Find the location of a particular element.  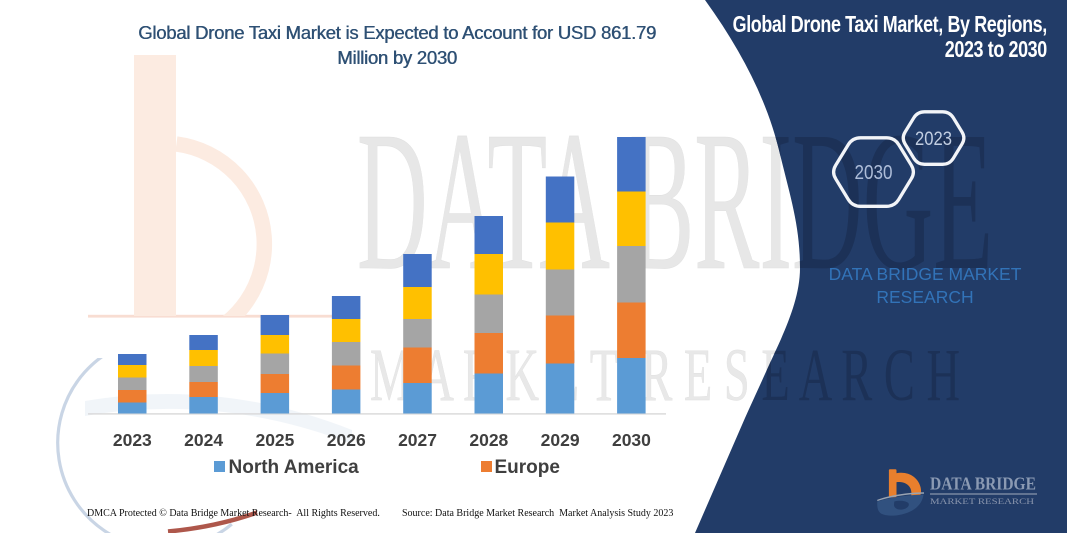

svg-text: DATA BRIDGE is located at coordinates (983, 484).